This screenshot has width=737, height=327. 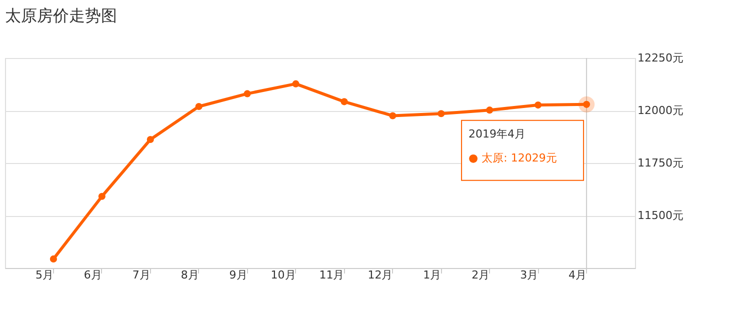 What do you see at coordinates (661, 215) in the screenshot?
I see `y-tick-label: 11500元` at bounding box center [661, 215].